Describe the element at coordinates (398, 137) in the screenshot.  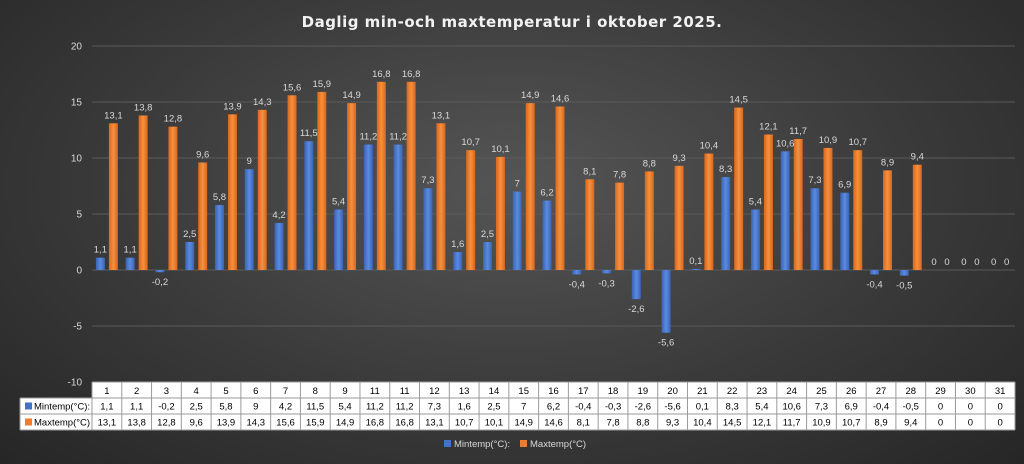
I see `min-data-label: 11,2` at that location.